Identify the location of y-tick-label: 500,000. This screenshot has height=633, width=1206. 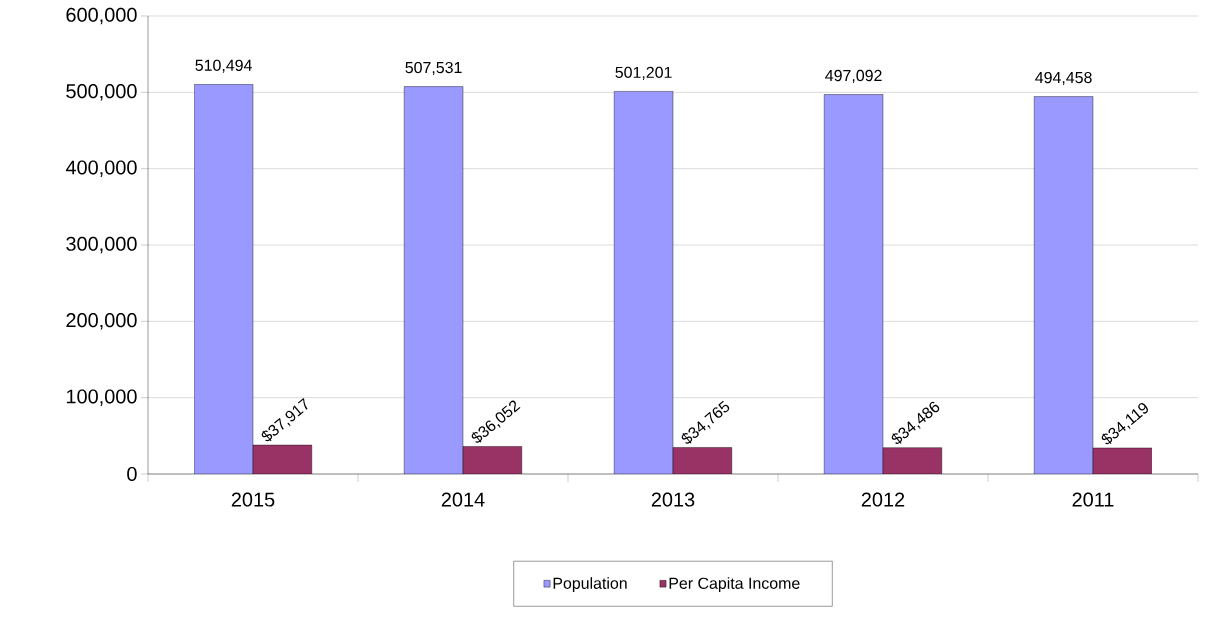
(101, 92).